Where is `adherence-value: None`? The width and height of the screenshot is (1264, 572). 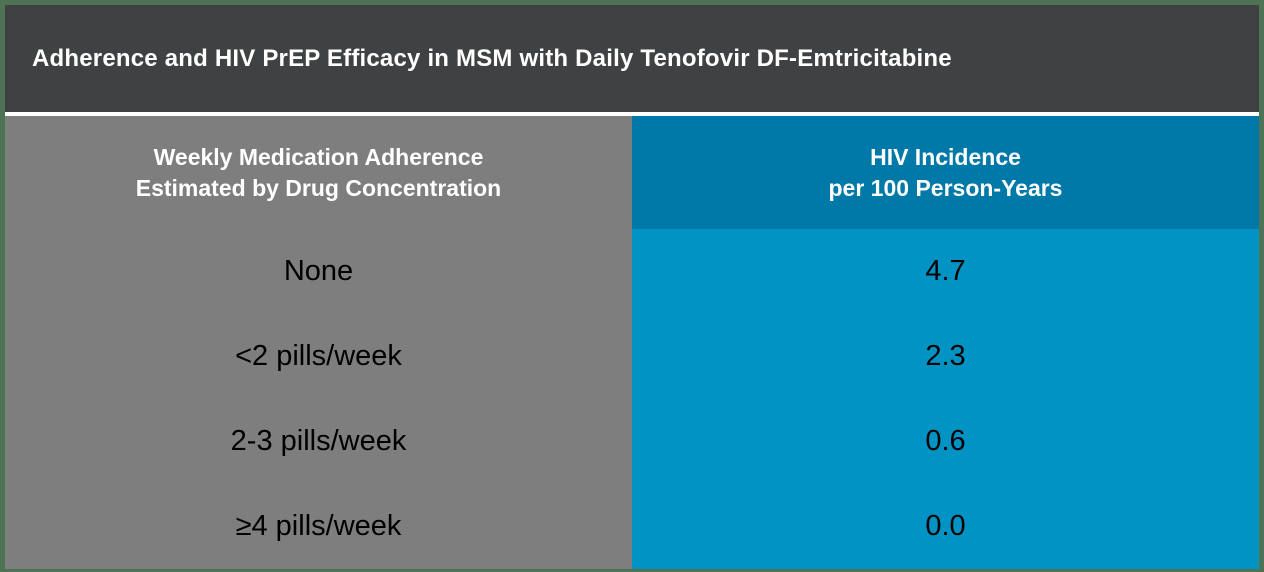
adherence-value: None is located at coordinates (318, 270).